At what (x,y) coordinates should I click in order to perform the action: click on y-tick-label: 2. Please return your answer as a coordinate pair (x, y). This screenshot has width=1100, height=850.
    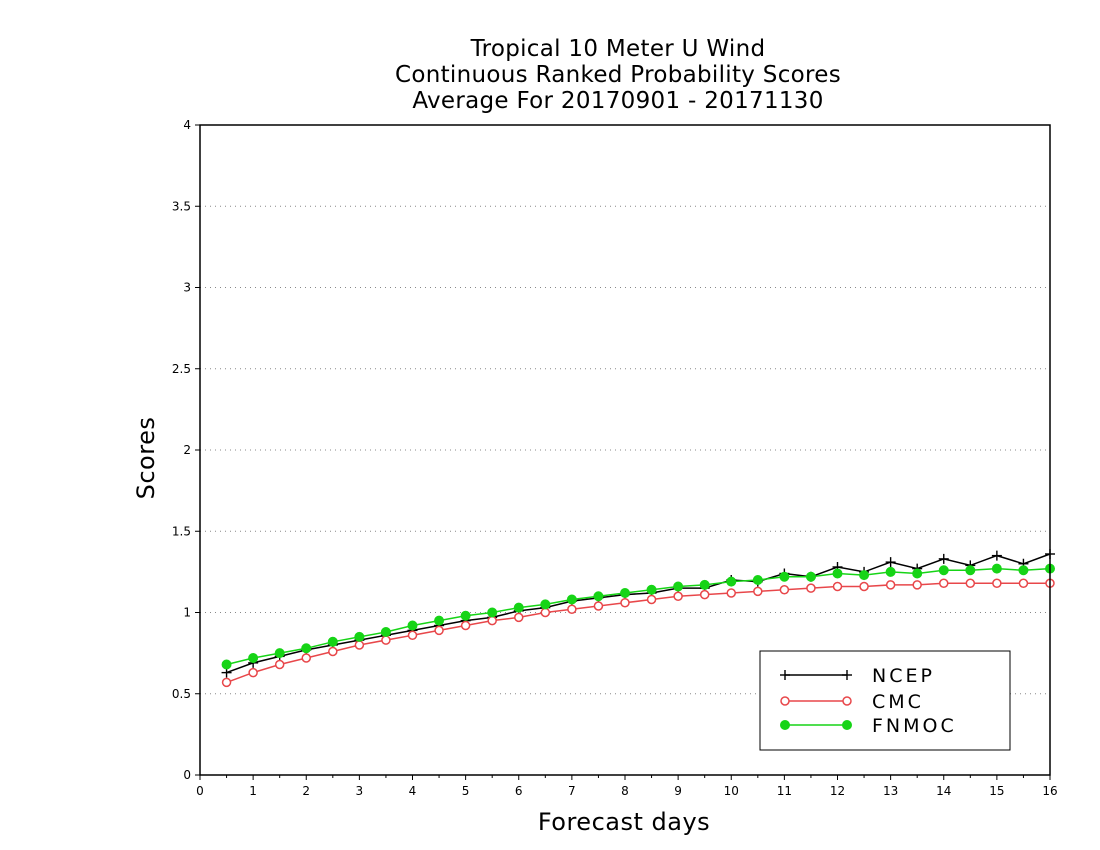
    Looking at the image, I should click on (187, 450).